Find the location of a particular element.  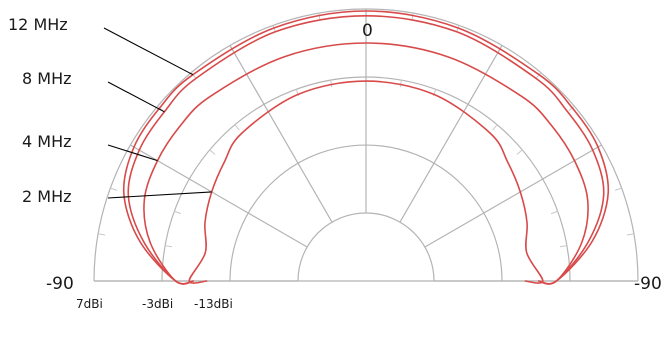

series-label-12mhz: 12 MHz is located at coordinates (38, 24).